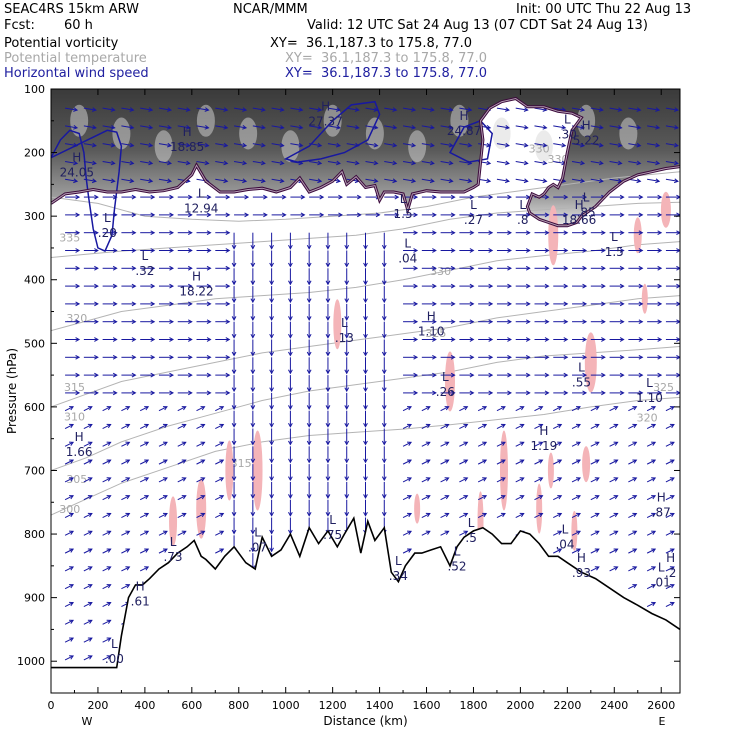 Image resolution: width=740 pixels, height=740 pixels. Describe the element at coordinates (386, 73) in the screenshot. I see `field-xy-wind: XY= 36.1,187.3 to 175.8, 77.0` at that location.